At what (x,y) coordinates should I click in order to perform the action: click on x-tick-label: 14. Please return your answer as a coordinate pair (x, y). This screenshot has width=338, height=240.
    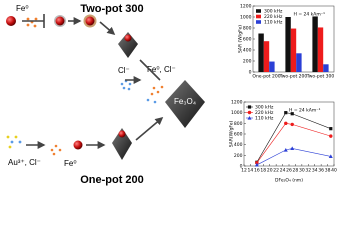
    Looking at the image, I should click on (251, 171).